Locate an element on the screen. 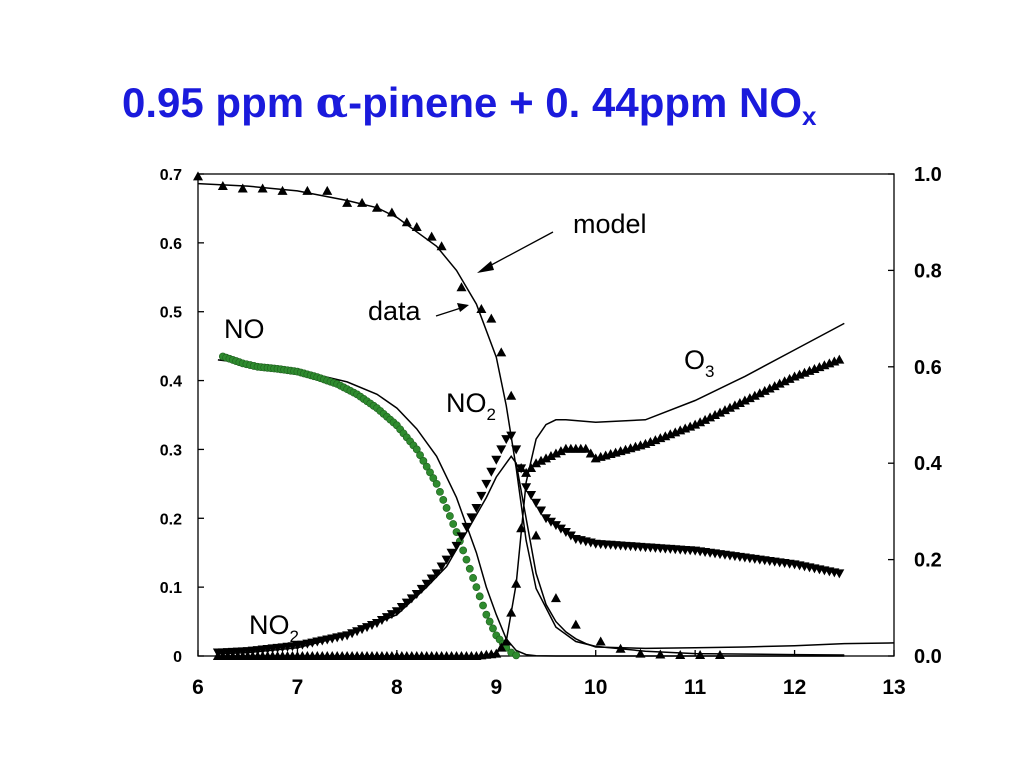  title-middle: -pinene + 0. 44ppm NO is located at coordinates (575, 102).